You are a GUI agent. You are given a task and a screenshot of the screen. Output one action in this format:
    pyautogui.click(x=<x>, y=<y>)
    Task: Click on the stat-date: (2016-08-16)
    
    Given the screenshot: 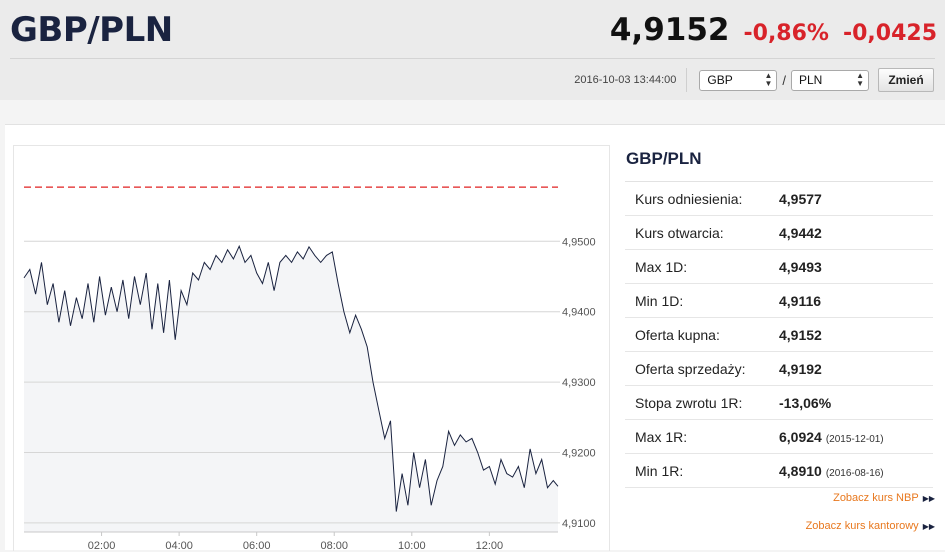 What is the action you would take?
    pyautogui.click(x=854, y=473)
    